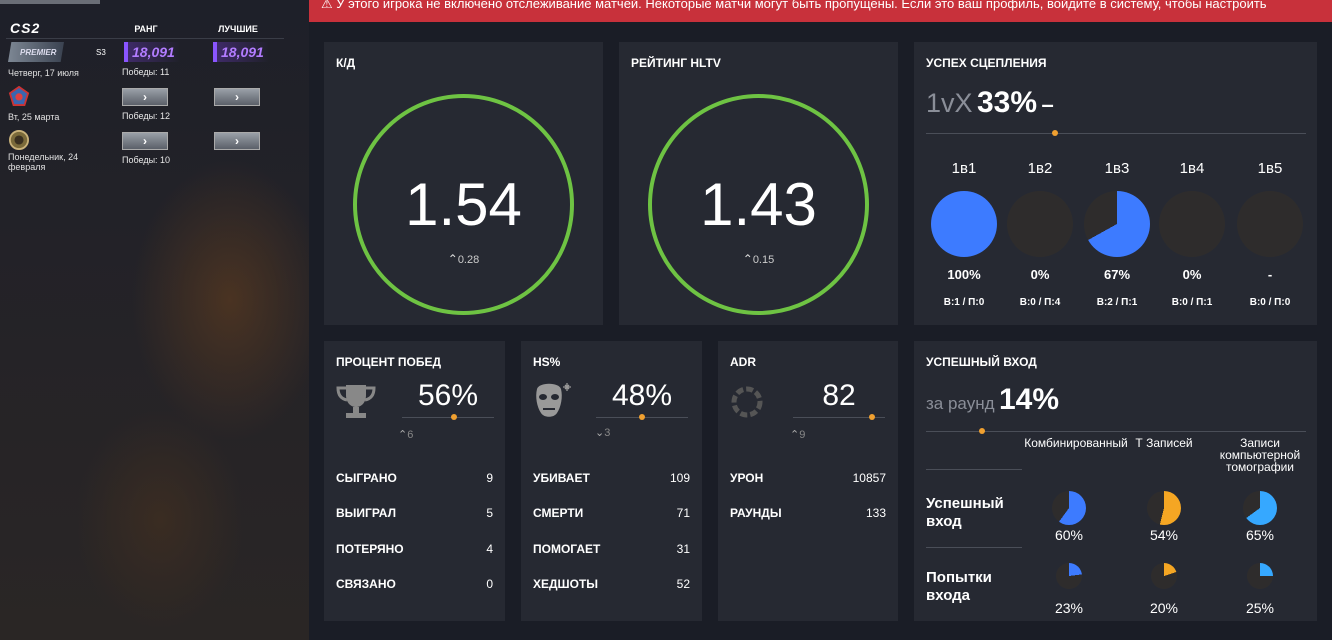  Describe the element at coordinates (1069, 535) in the screenshot. I see `entry-pct: 60%` at that location.